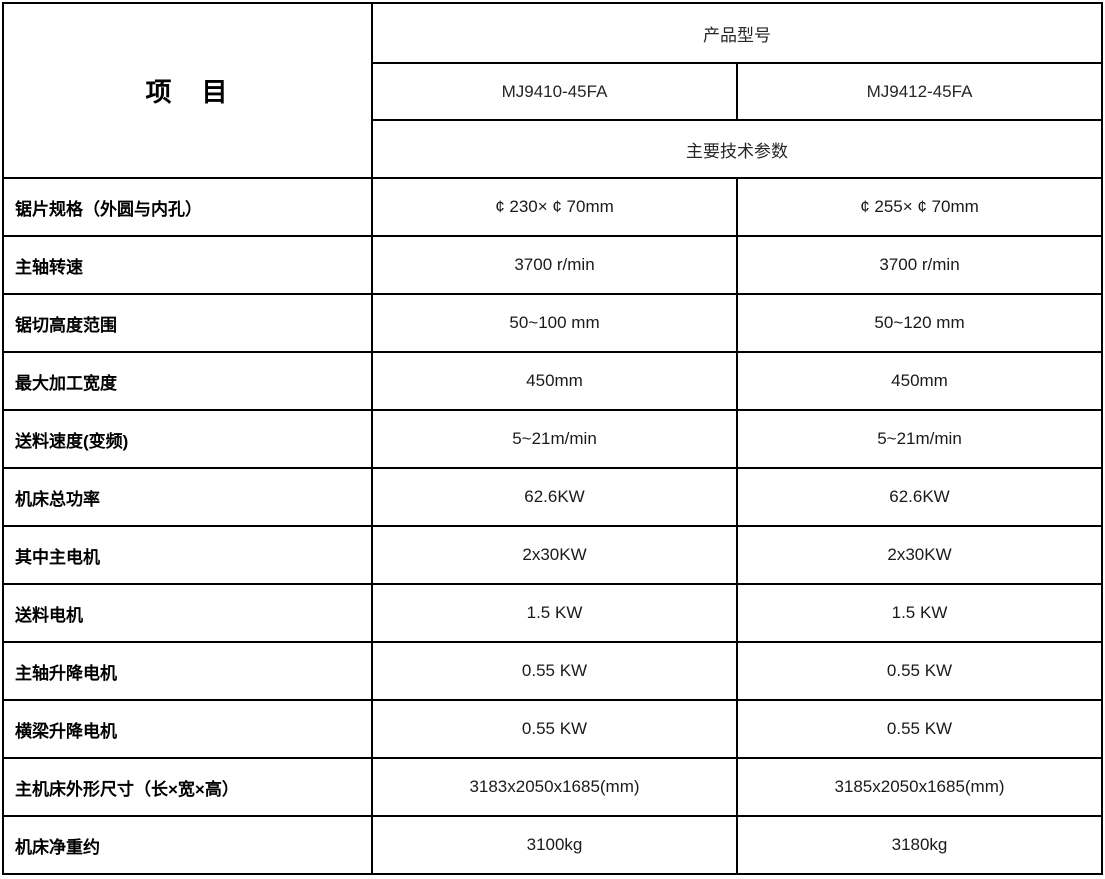  I want to click on spec-value-cell: ¢ 255× ¢ 70mm, so click(919, 207).